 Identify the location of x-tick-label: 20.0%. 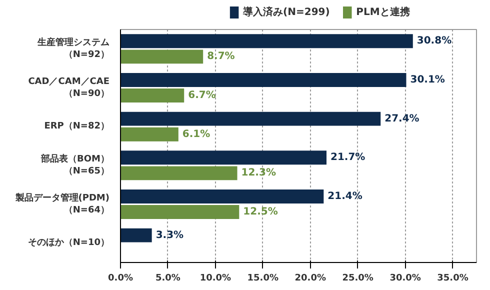
(310, 279).